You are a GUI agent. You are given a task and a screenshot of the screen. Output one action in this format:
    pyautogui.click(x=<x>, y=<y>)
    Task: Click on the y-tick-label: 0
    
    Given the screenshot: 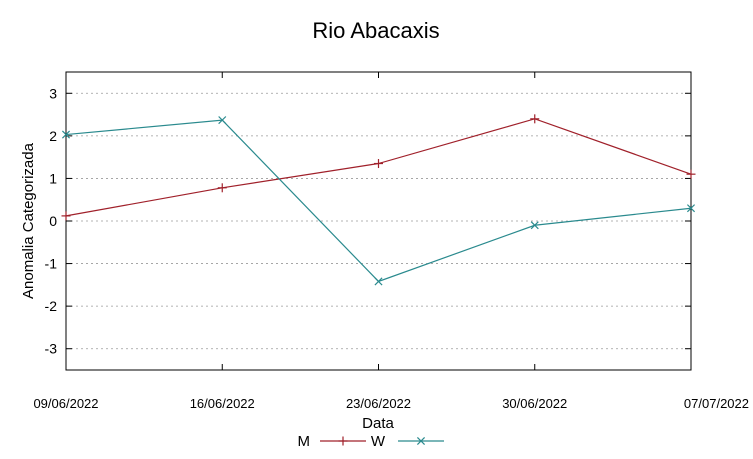 What is the action you would take?
    pyautogui.click(x=53, y=221)
    